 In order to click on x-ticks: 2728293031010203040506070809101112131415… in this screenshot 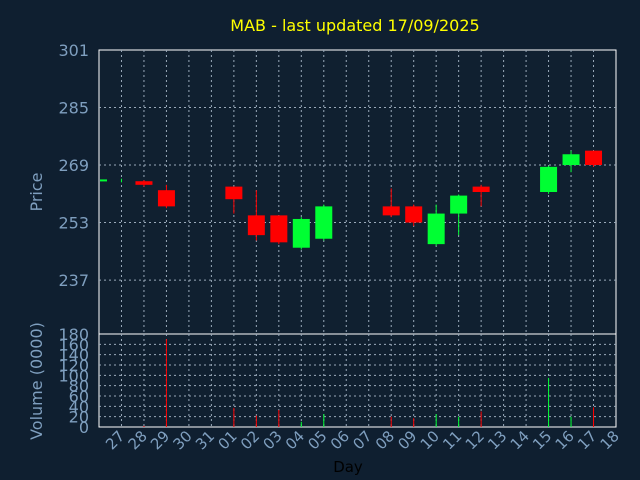, I will do `click(362, 440)`.